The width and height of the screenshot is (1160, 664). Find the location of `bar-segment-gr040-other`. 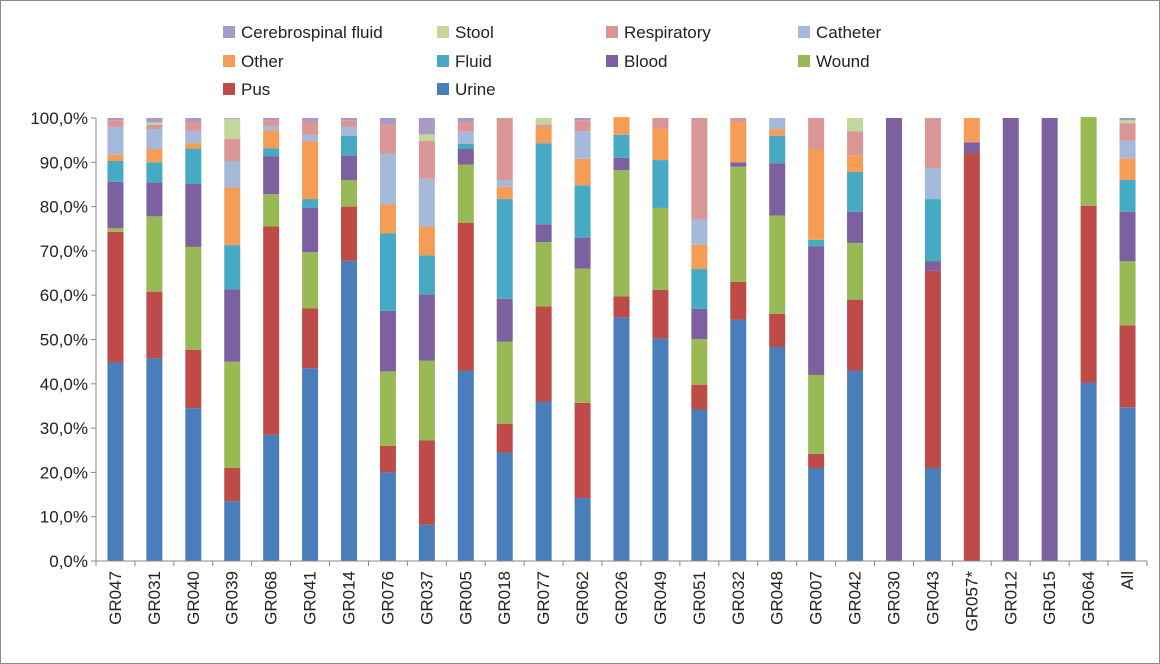

bar-segment-gr040-other is located at coordinates (193, 146).